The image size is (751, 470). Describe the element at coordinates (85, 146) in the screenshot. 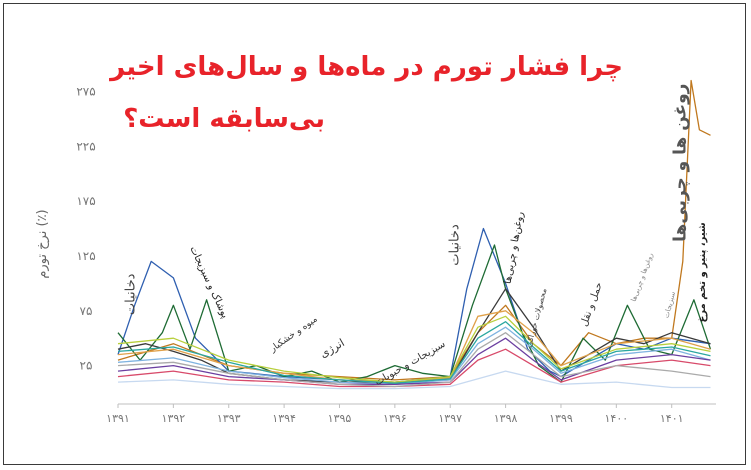

I see `y-tick-label: ۲۲۵` at that location.